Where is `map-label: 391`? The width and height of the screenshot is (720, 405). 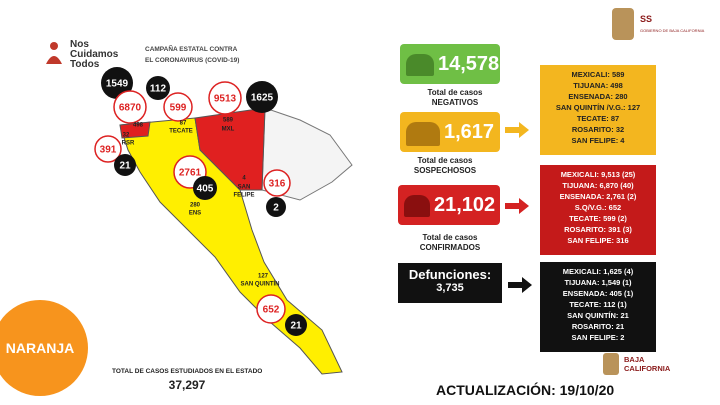
map-label: 391 is located at coordinates (108, 150).